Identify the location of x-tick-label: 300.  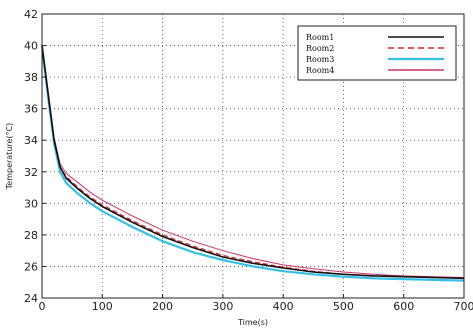
(222, 306).